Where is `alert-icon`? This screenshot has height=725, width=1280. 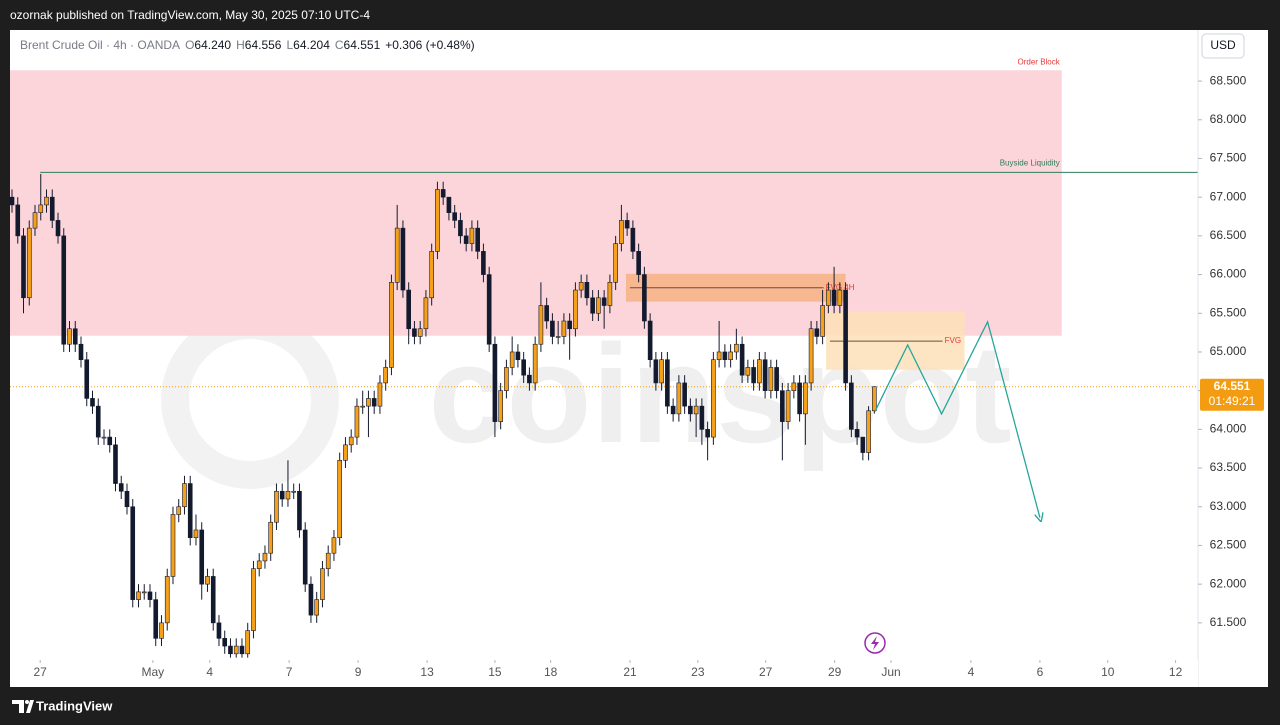
alert-icon is located at coordinates (875, 643).